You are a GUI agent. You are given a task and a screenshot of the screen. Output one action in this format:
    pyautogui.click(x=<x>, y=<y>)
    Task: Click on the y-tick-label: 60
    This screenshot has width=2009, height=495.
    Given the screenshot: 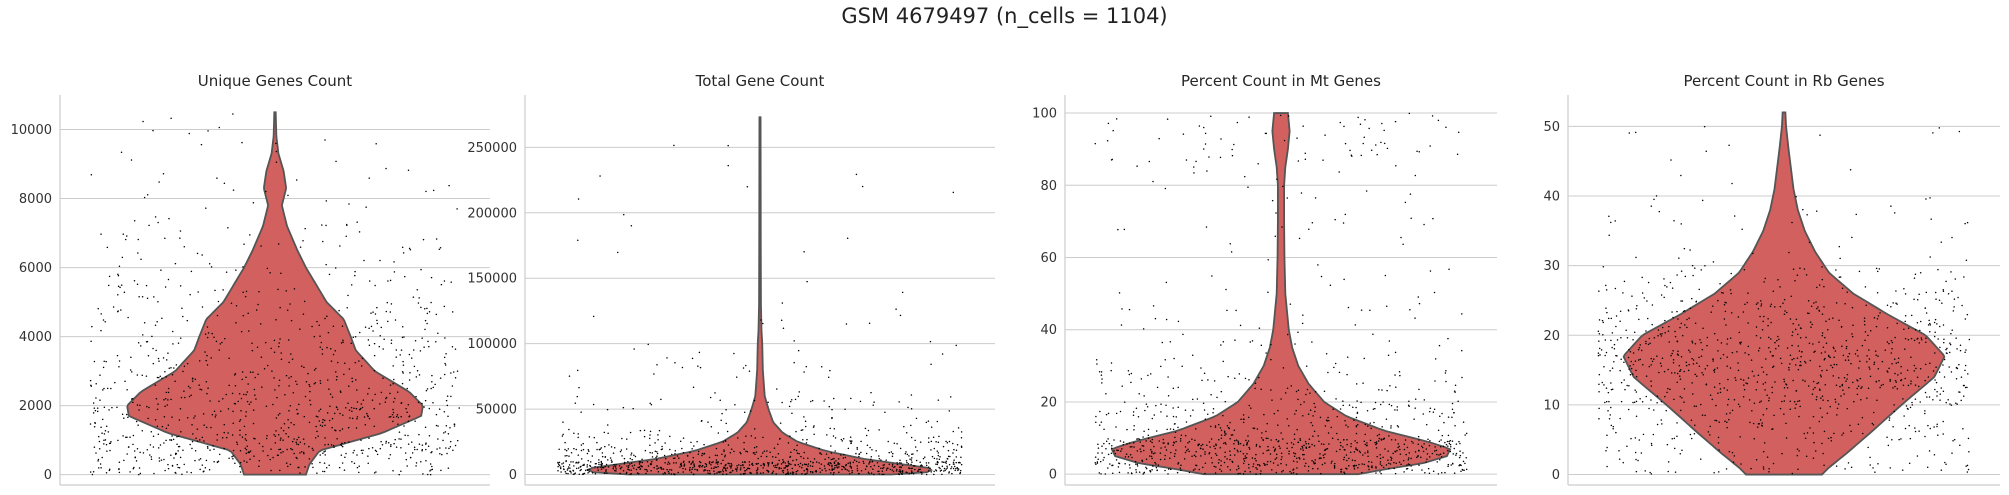 What is the action you would take?
    pyautogui.click(x=1048, y=258)
    